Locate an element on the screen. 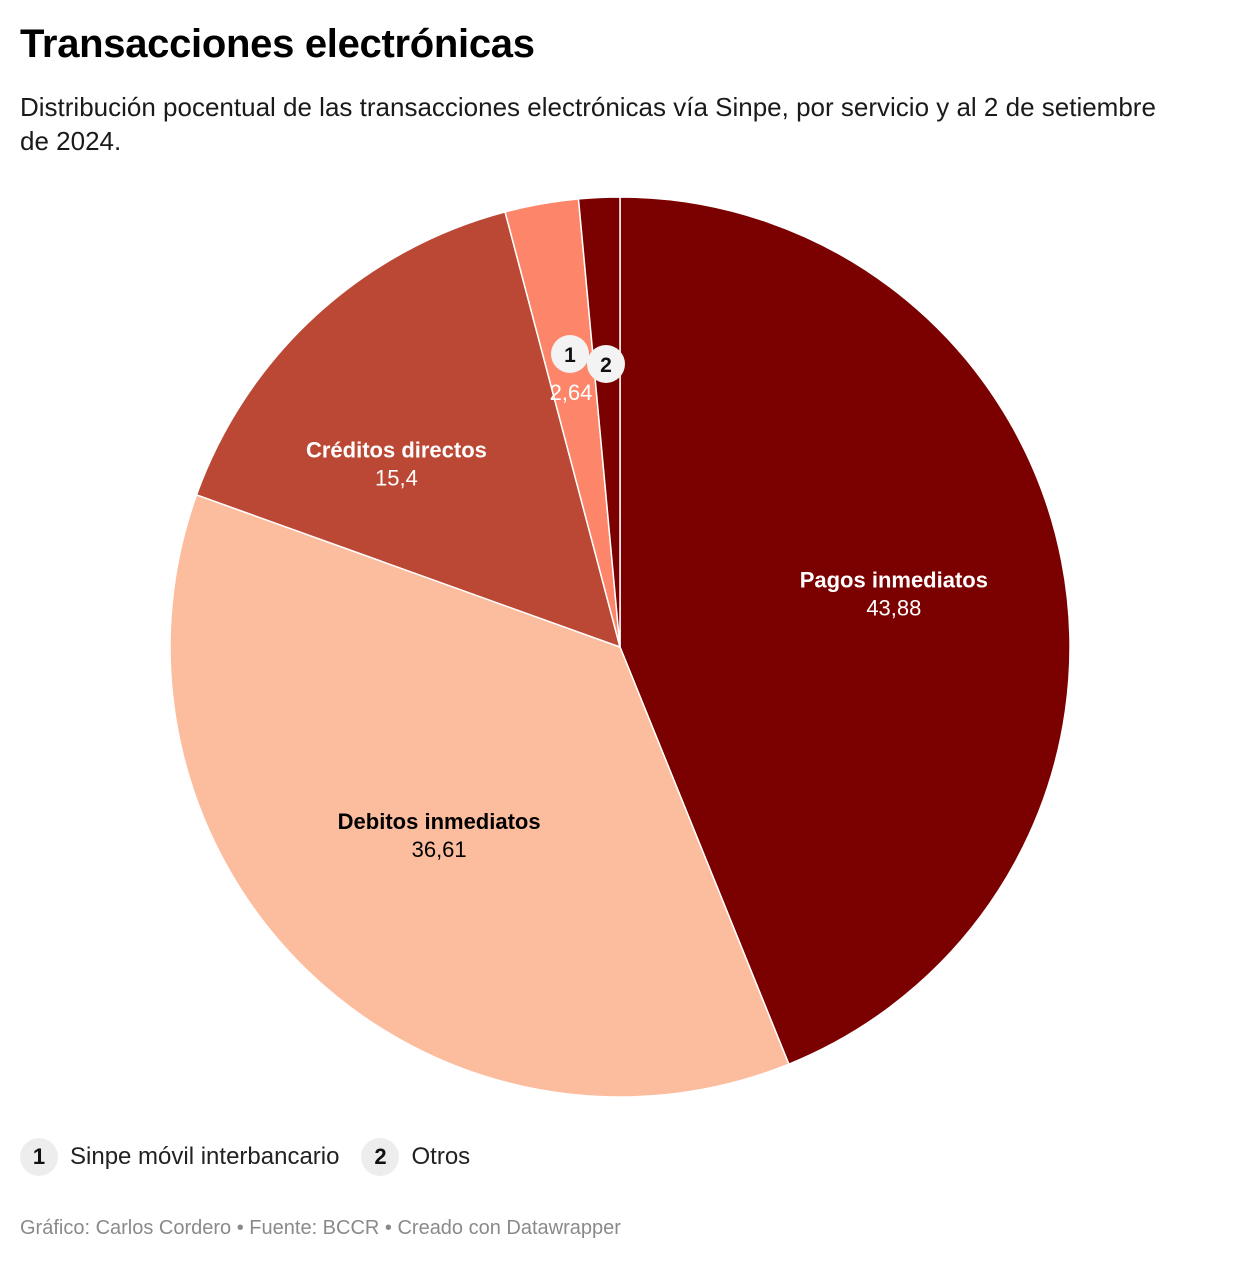 The height and width of the screenshot is (1264, 1240). legend-item-sinpe-movil: 1 Sinpe móvil interbancario is located at coordinates (179, 1157).